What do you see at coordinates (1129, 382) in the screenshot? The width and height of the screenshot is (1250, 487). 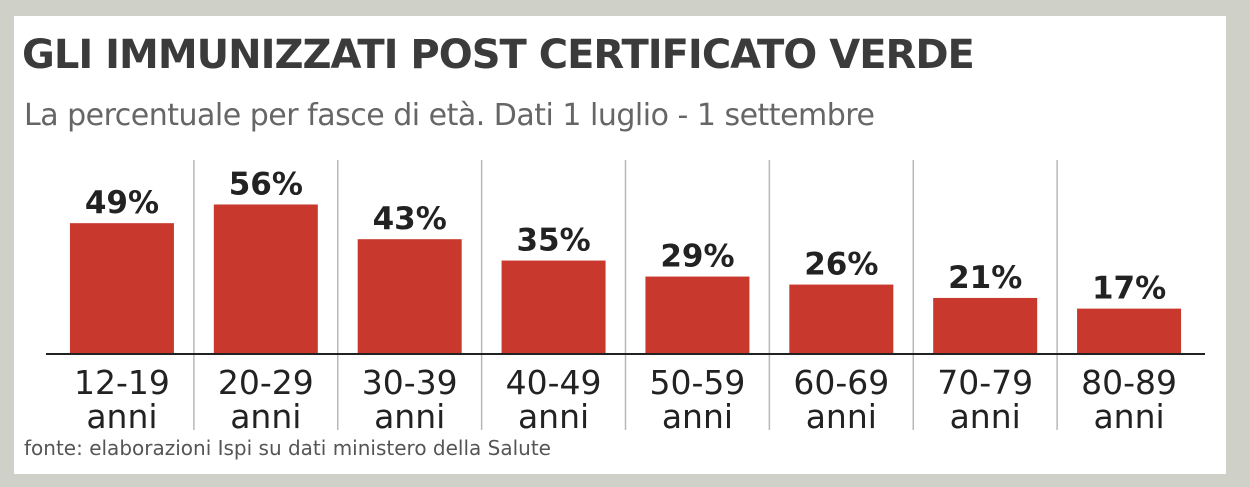 I see `x-tick-label: 80-89` at bounding box center [1129, 382].